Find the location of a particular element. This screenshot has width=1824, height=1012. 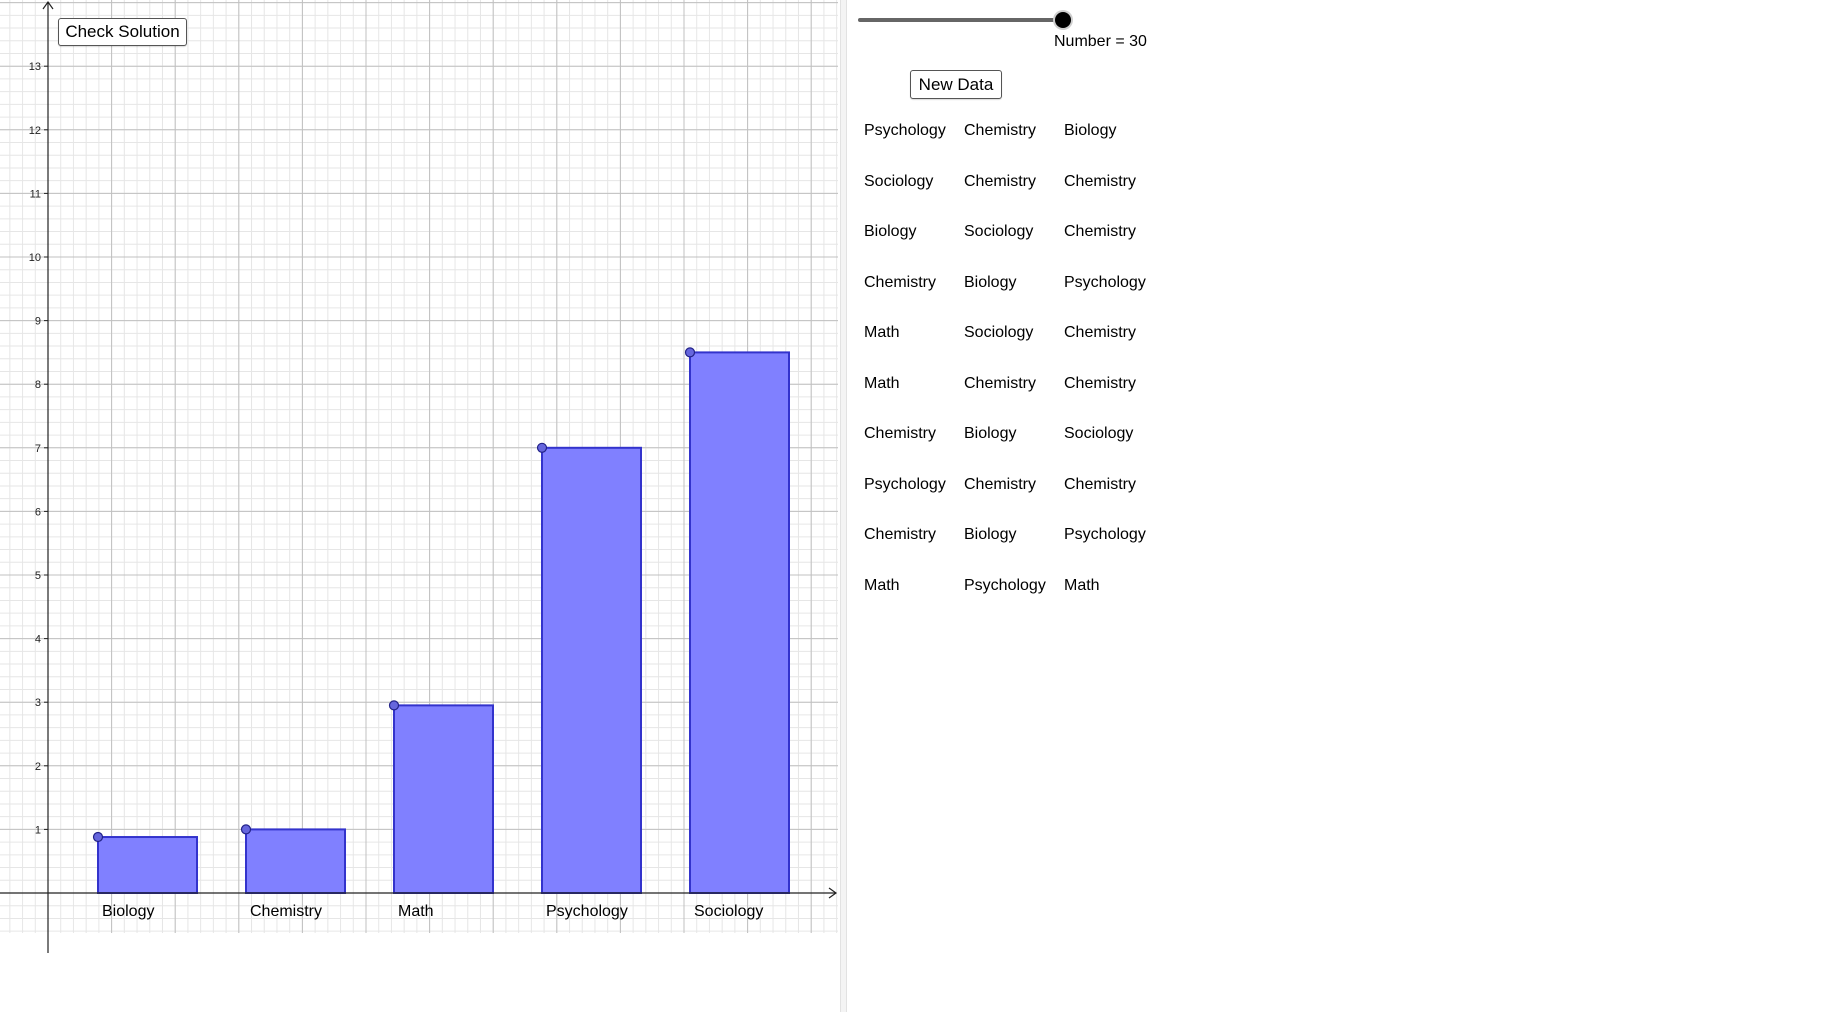

number-slider-track is located at coordinates (961, 20).